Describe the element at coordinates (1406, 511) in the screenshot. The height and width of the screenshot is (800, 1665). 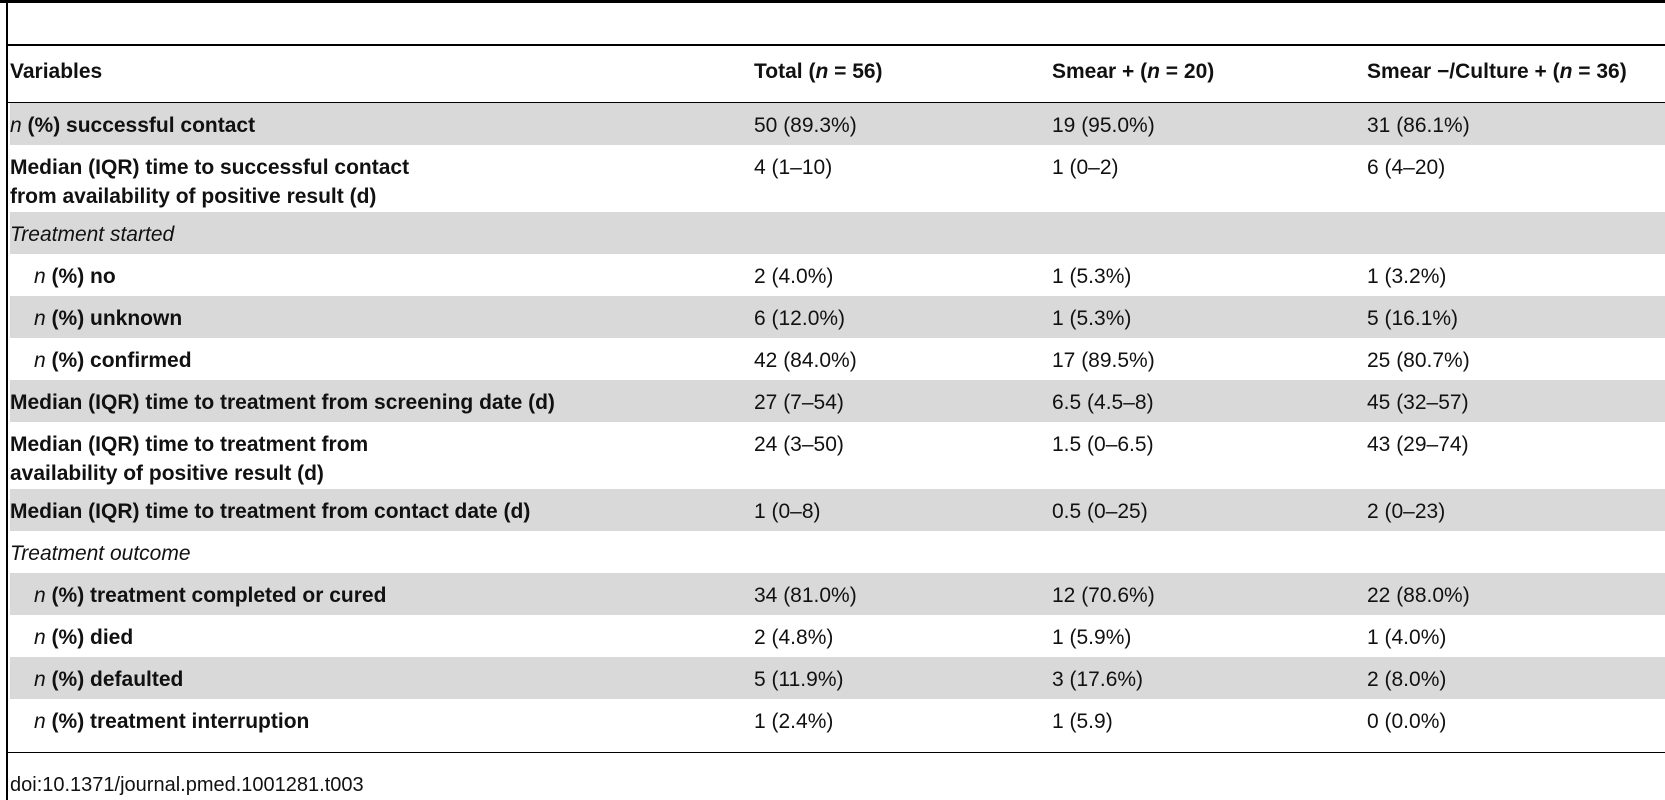
I see `cell-smear-negative: 2 (0–23)` at that location.